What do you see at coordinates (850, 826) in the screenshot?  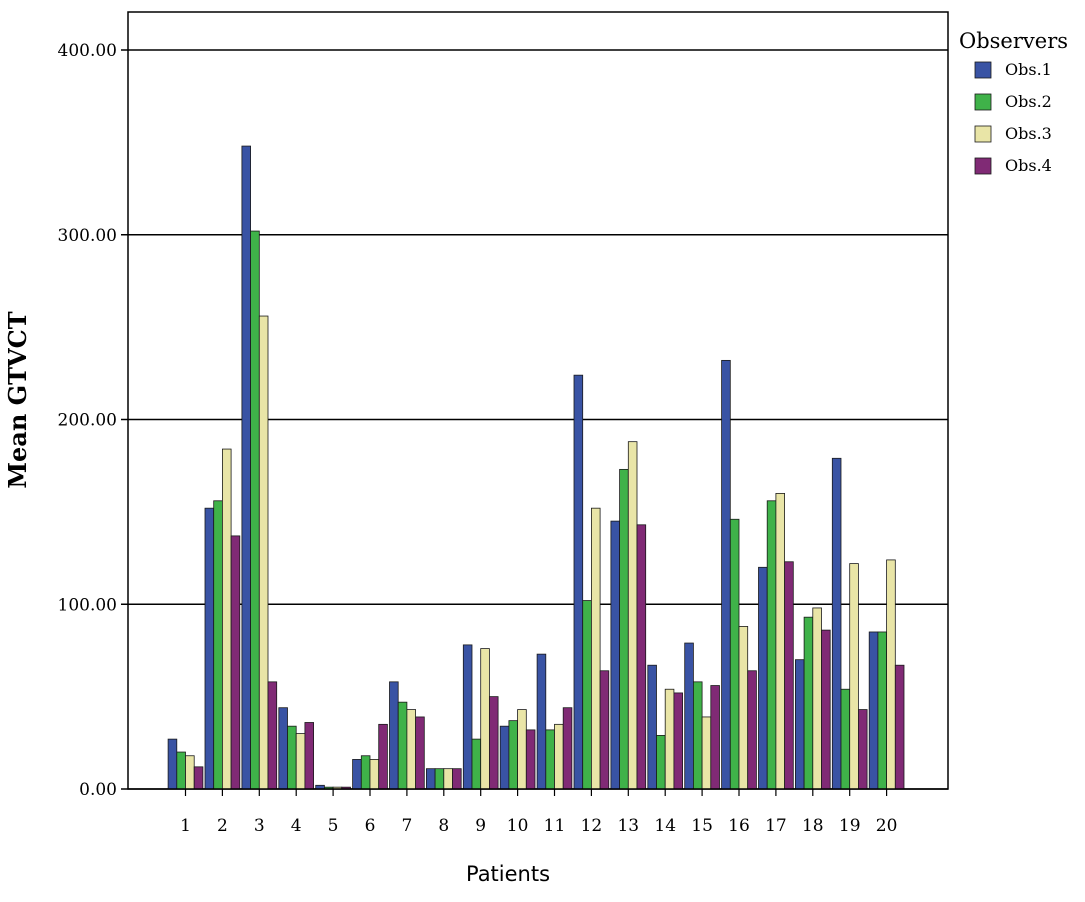 I see `x-tick-label: 19` at bounding box center [850, 826].